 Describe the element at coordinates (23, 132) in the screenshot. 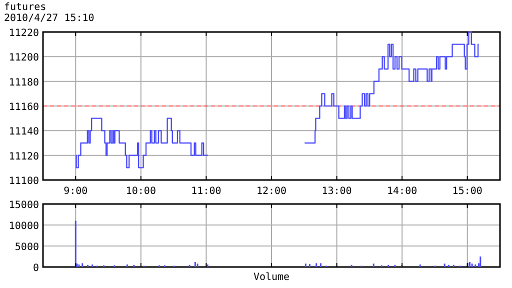

I see `y-tick-label: 11140` at that location.